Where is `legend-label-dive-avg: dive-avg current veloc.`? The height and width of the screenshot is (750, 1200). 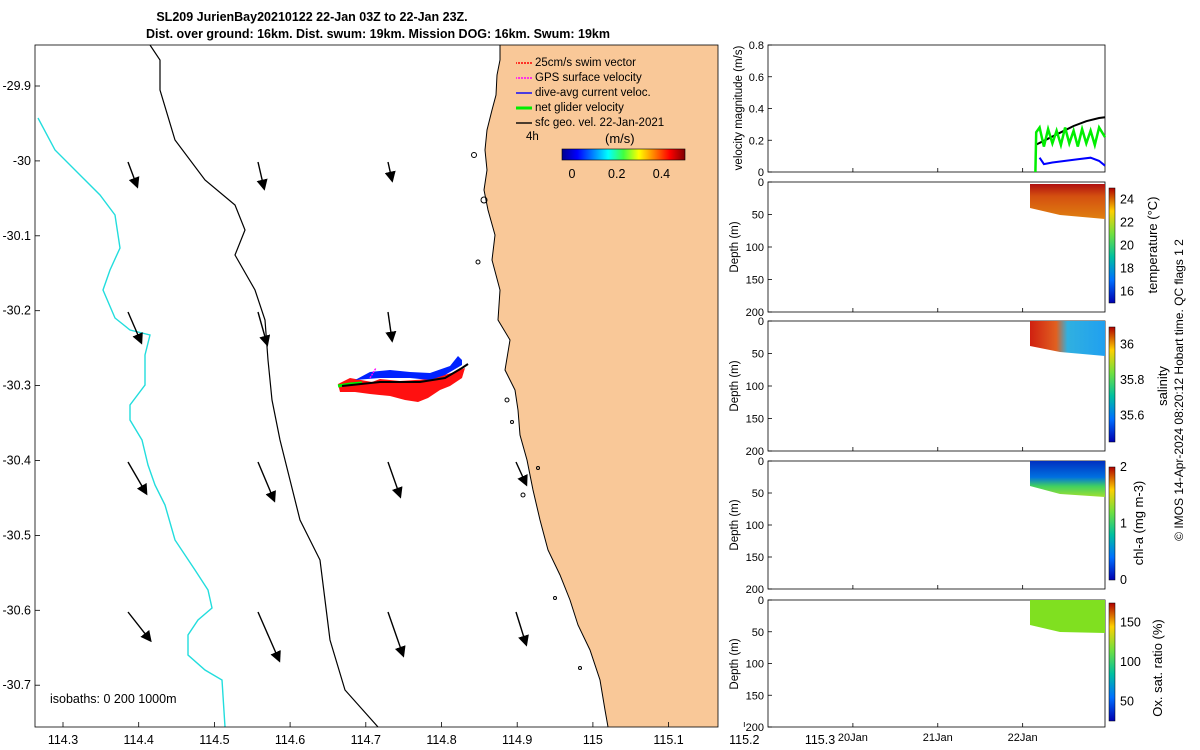 legend-label-dive-avg: dive-avg current veloc. is located at coordinates (593, 93).